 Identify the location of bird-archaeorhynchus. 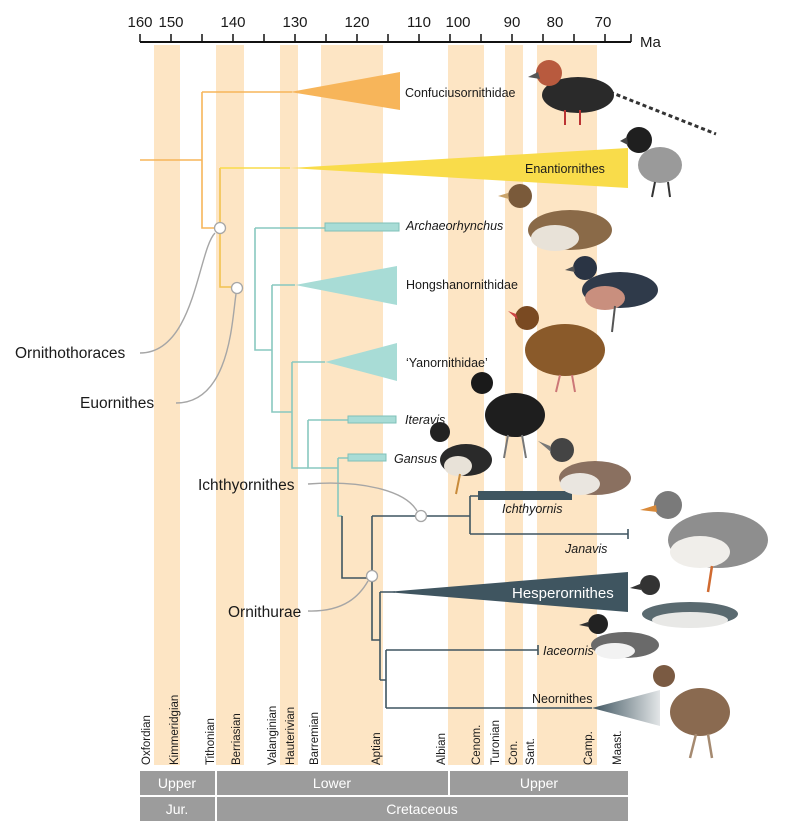
(555, 217).